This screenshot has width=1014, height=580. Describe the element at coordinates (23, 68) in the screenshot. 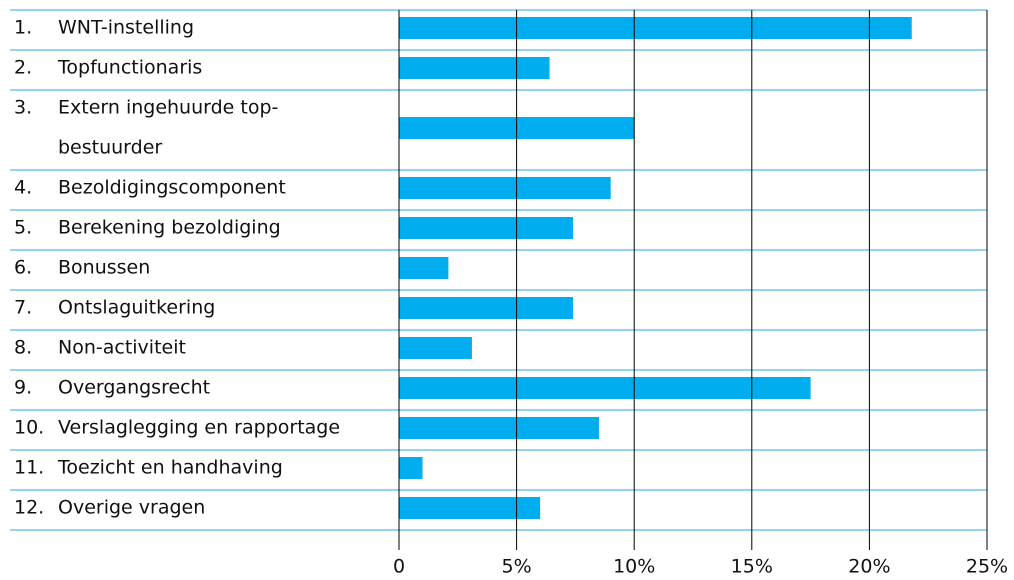

I see `category-number: 2.` at that location.